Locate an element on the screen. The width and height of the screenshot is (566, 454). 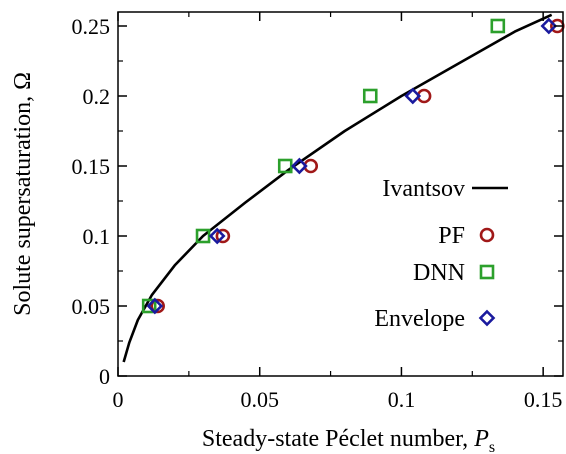
legend-label-pf: PF is located at coordinates (451, 236).